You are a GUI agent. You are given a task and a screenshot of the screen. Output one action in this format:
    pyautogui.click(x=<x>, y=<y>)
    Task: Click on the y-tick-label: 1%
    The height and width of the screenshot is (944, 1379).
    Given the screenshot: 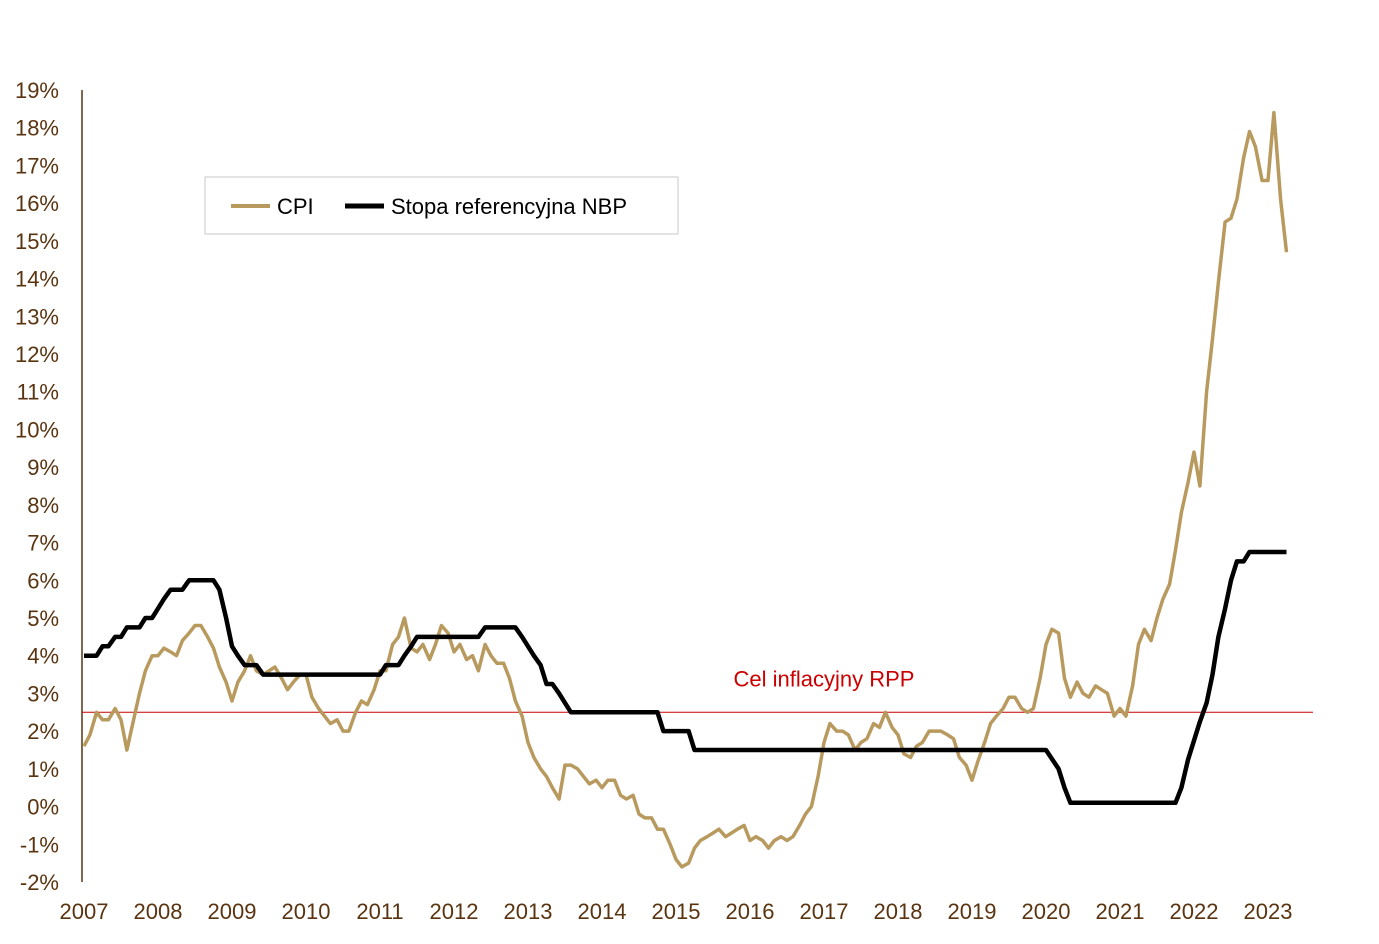 What is the action you would take?
    pyautogui.click(x=43, y=769)
    